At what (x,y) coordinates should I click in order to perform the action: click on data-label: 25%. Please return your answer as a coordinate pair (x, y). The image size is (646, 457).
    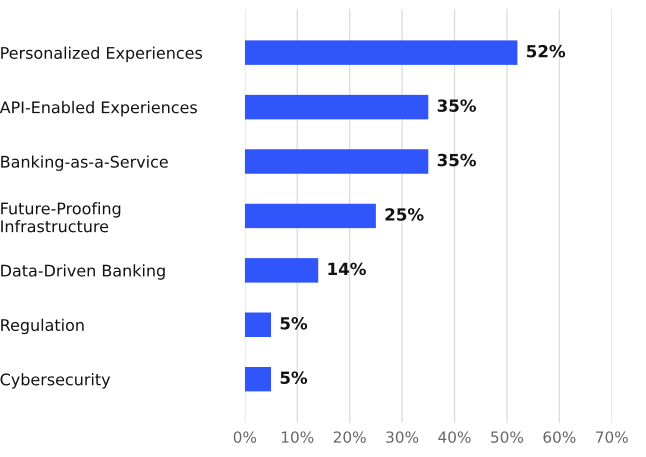
    Looking at the image, I should click on (405, 214).